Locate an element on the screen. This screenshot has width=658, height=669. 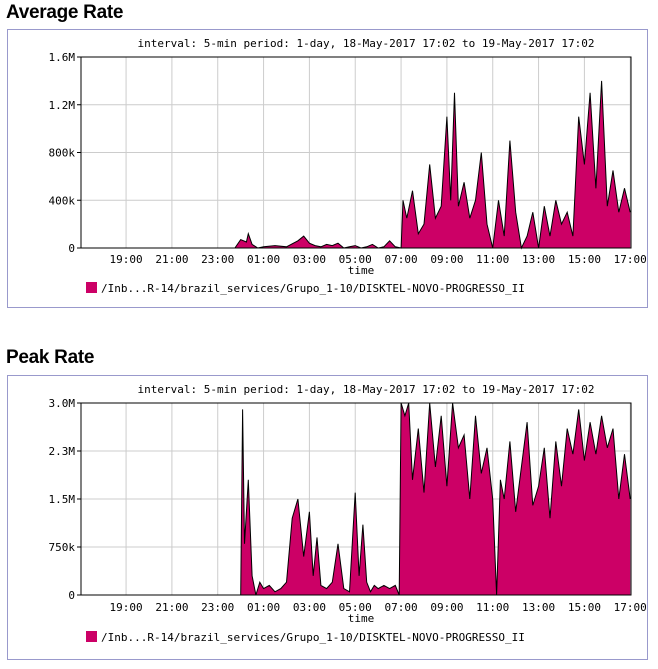
y-tick-label: 1.5M is located at coordinates (62, 499).